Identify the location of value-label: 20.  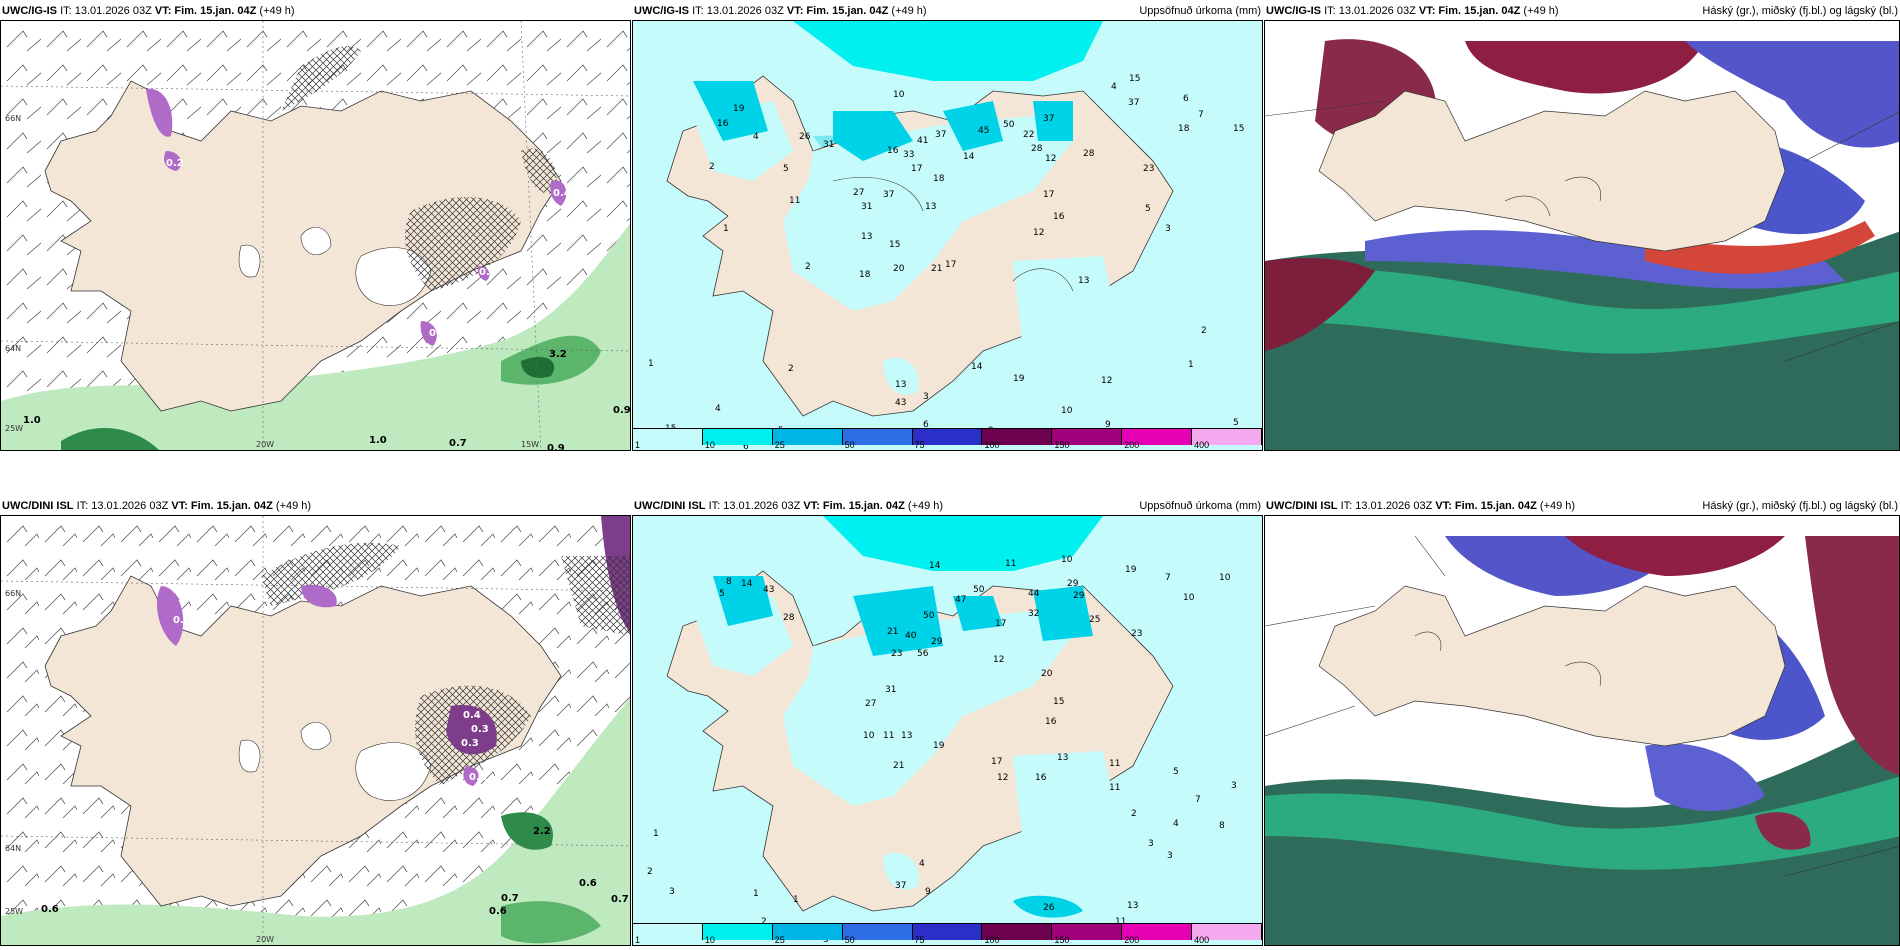
(899, 269).